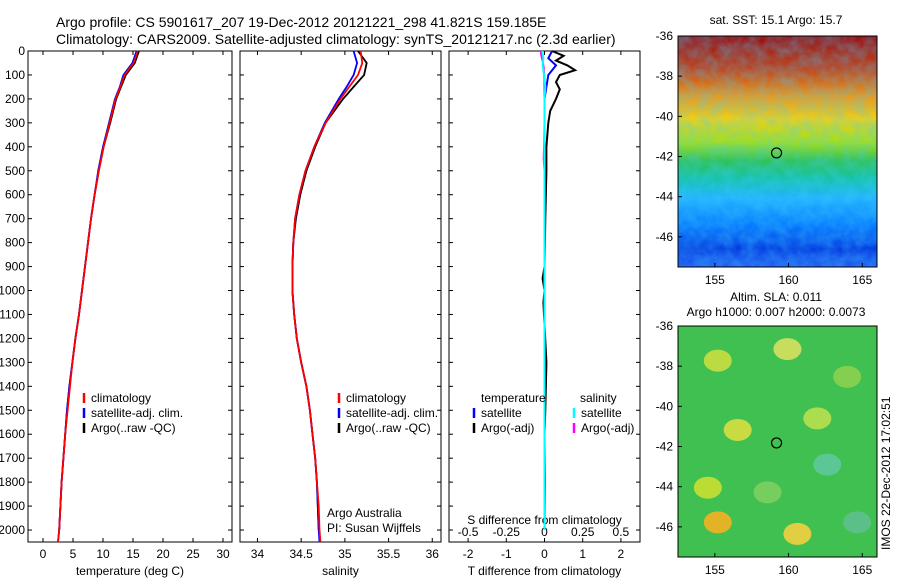 The height and width of the screenshot is (580, 900). What do you see at coordinates (364, 513) in the screenshot?
I see `salinity-annotation-line: Argo Australia` at bounding box center [364, 513].